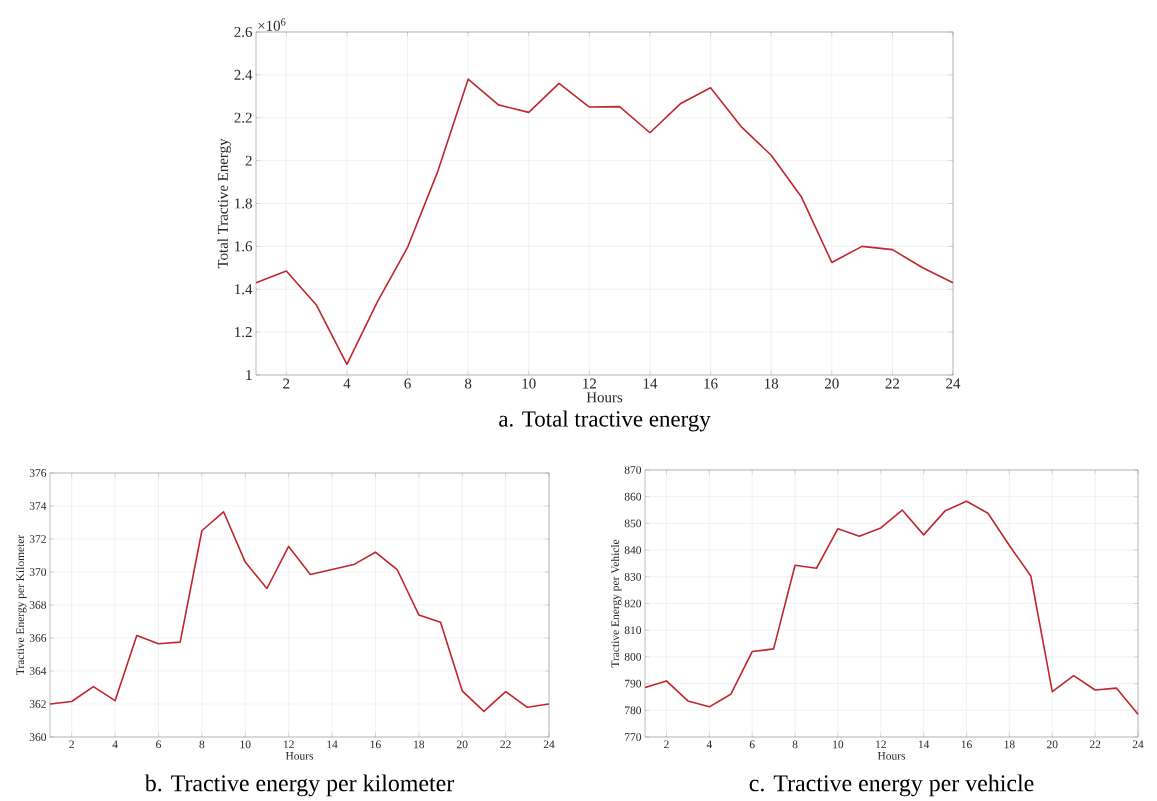 Image resolution: width=1157 pixels, height=801 pixels. I want to click on y-tick-label: 362, so click(37, 704).